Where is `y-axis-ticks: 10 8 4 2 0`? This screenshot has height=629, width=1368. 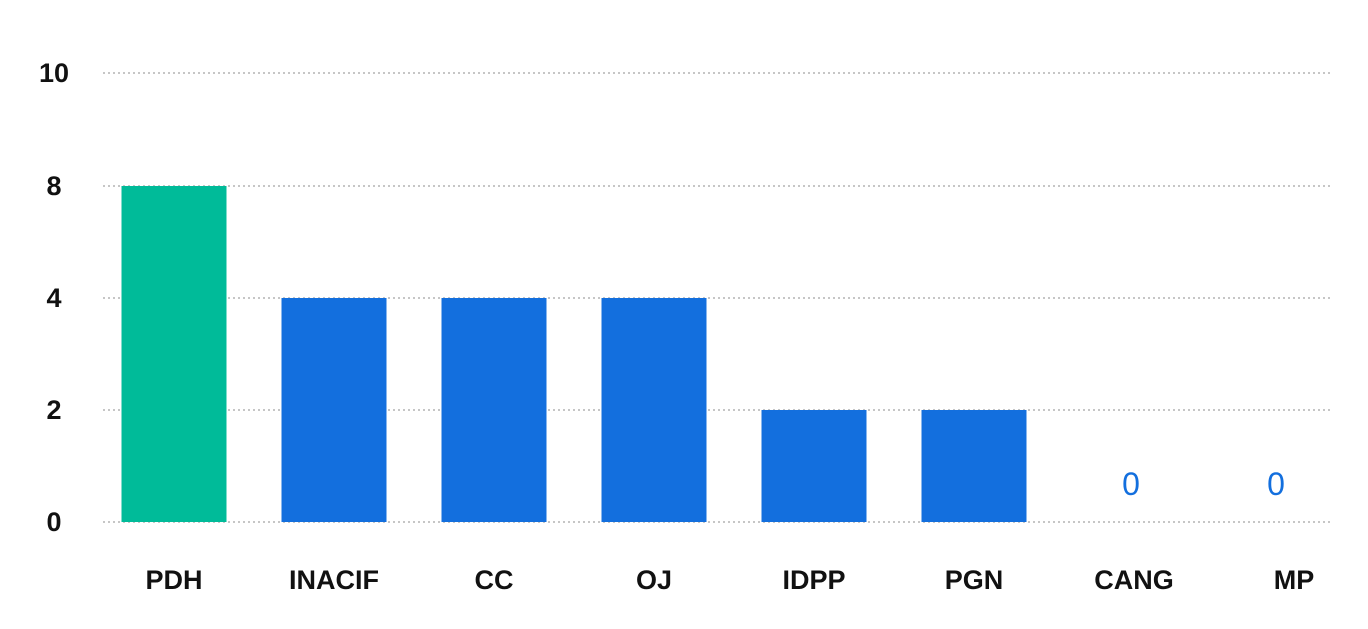 y-axis-ticks: 10 8 4 2 0 is located at coordinates (54, 297).